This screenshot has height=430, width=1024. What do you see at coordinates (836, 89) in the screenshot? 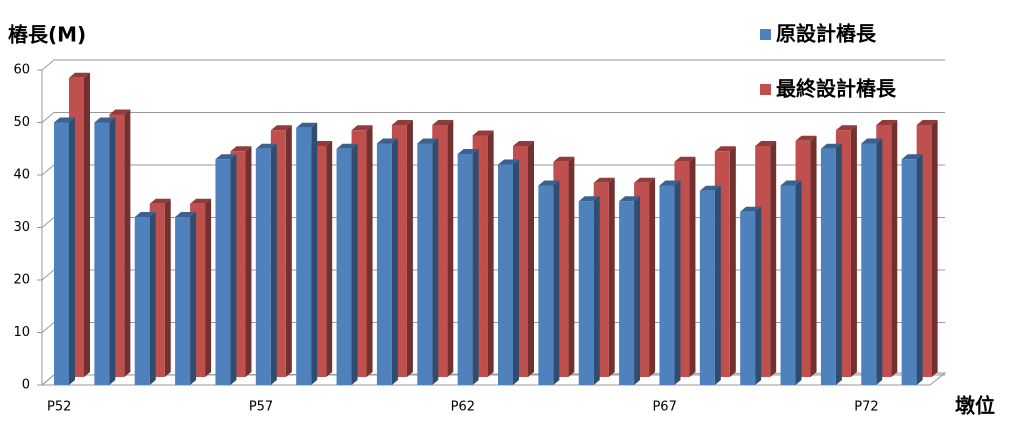
I see `legend-label: 最終設計樁長` at bounding box center [836, 89].